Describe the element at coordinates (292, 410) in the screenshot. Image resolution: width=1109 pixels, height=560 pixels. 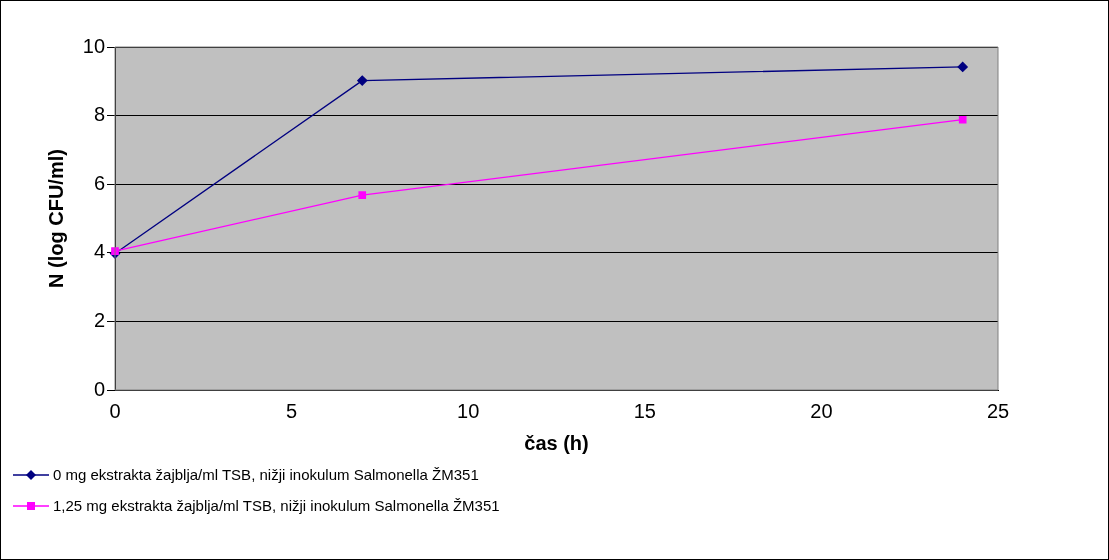
I see `x-tick-label: 5` at that location.